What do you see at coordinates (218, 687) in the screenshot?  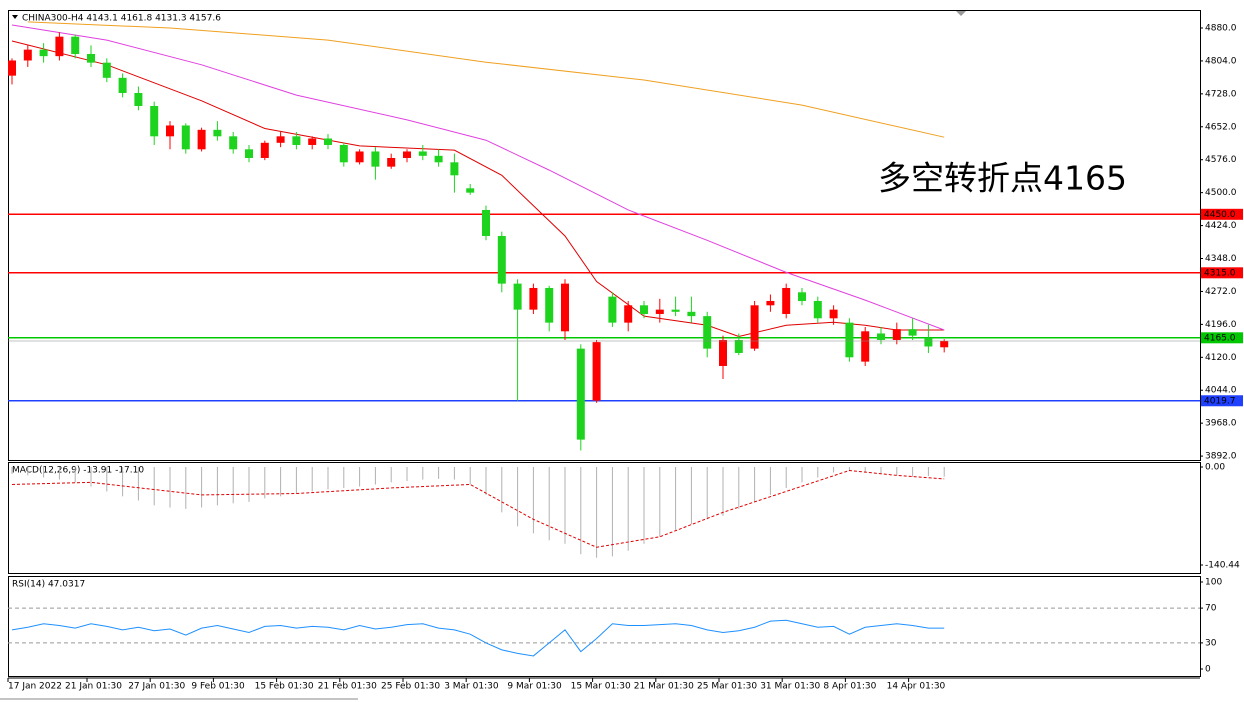 I see `x-tick-label: 9 Feb 01:30` at bounding box center [218, 687].